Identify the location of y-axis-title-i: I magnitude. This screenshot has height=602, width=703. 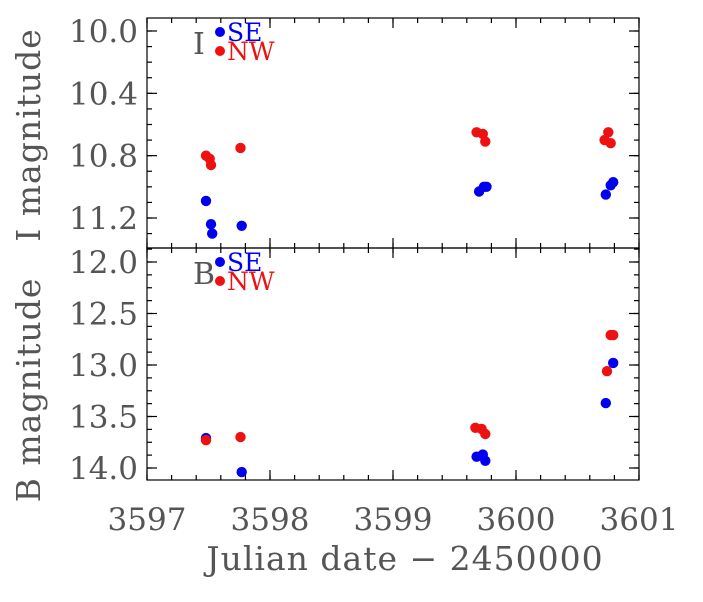
(28, 135).